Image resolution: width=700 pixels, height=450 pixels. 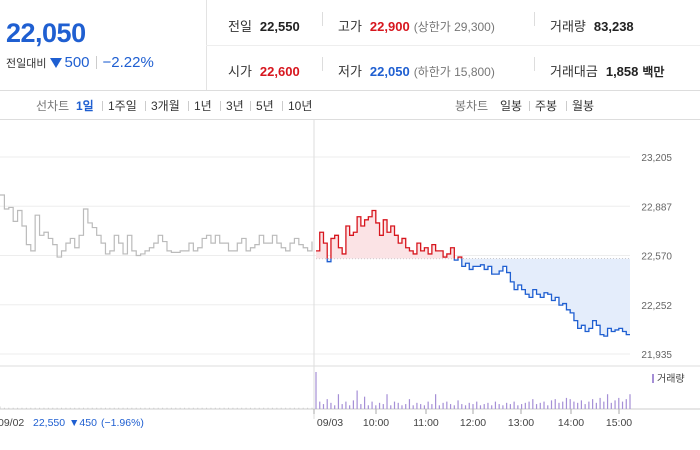 I want to click on stat-prev-close: 전일 22,550, so click(x=264, y=25).